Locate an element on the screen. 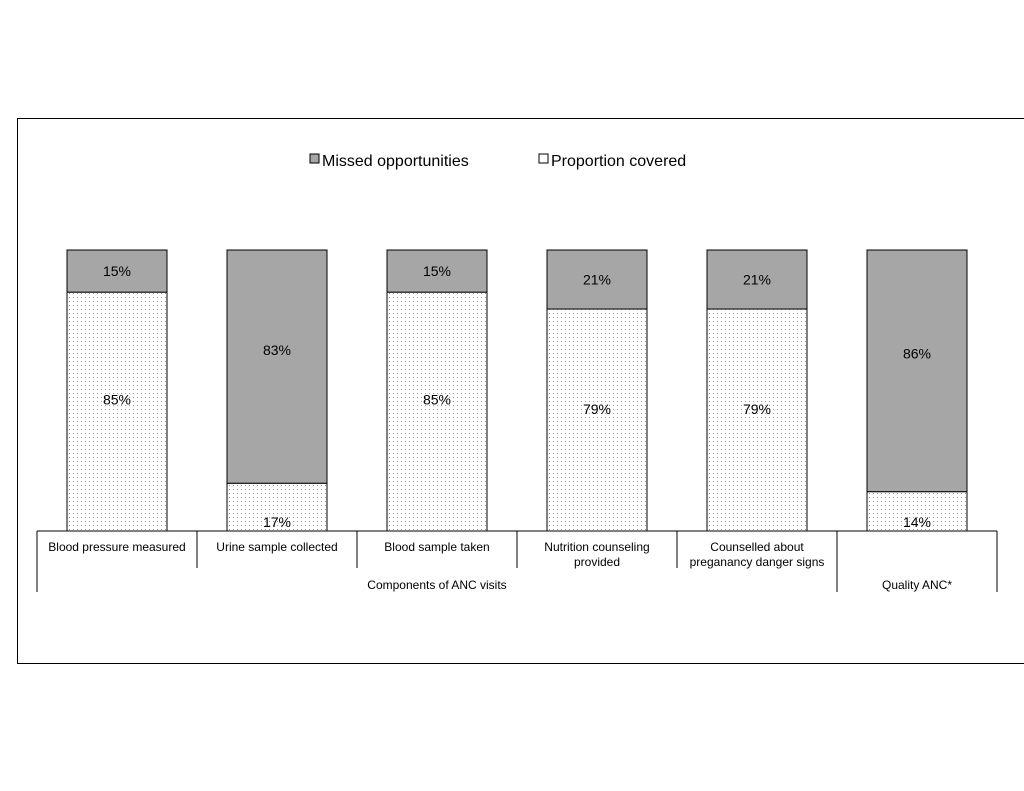 The width and height of the screenshot is (1024, 791). category-label-1: Blood pressure measured is located at coordinates (116, 547).